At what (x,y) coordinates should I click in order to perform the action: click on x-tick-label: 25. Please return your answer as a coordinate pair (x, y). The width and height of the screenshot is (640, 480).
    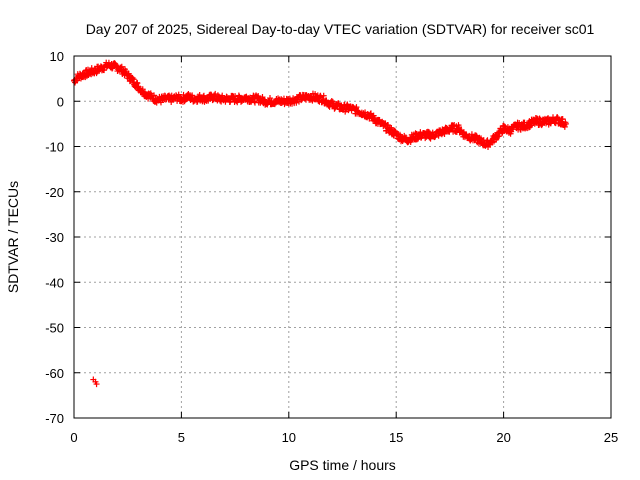
    Looking at the image, I should click on (611, 437).